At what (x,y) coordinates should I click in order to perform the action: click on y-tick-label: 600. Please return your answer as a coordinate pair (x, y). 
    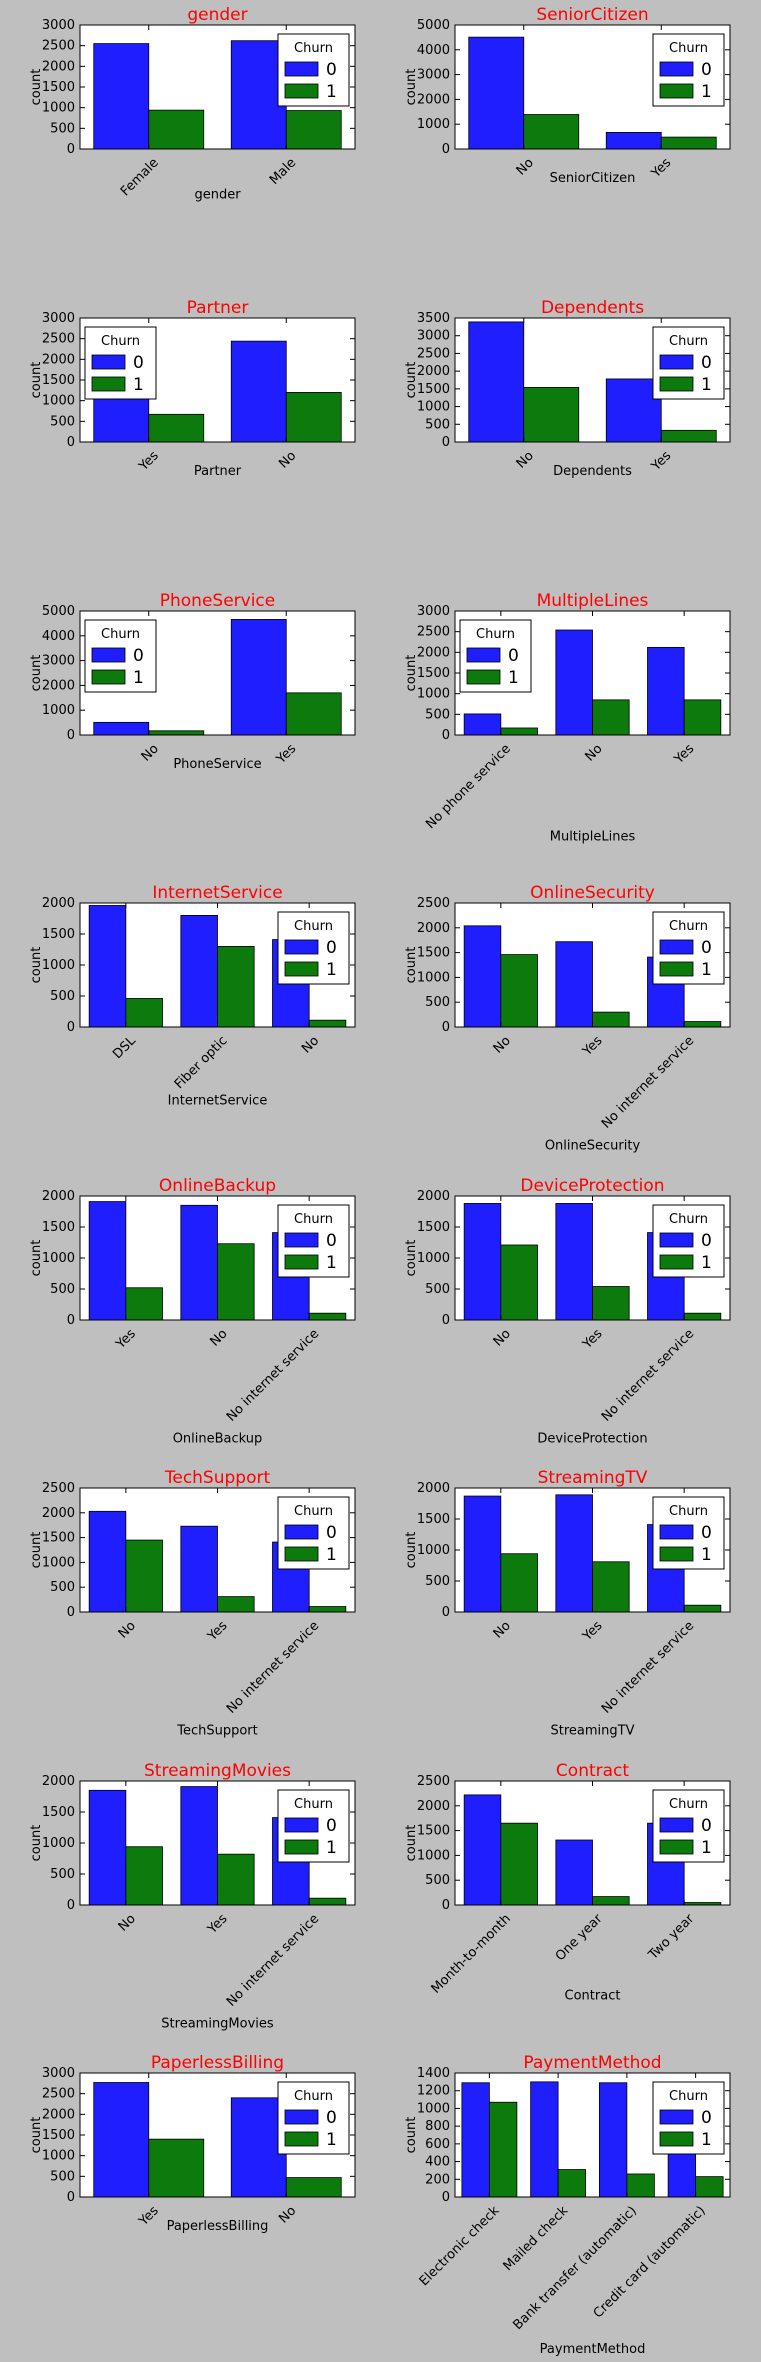
    Looking at the image, I should click on (437, 2144).